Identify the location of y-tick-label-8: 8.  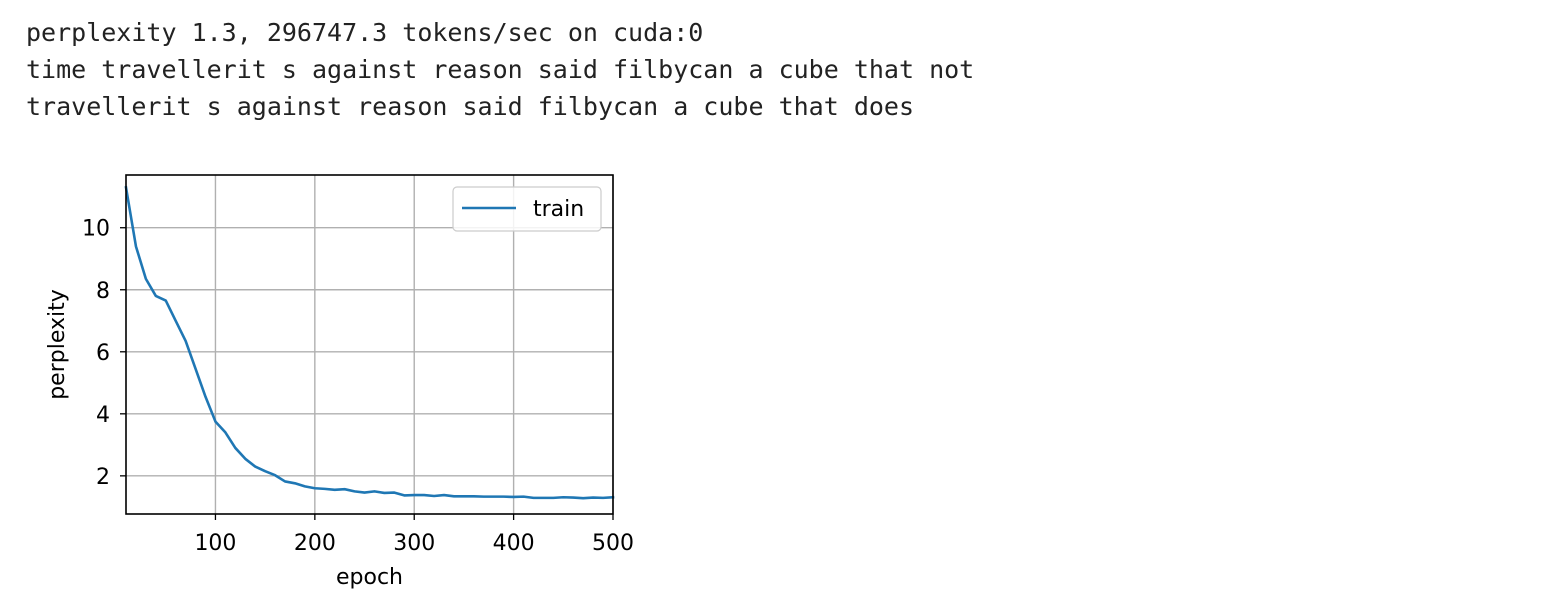
(103, 291).